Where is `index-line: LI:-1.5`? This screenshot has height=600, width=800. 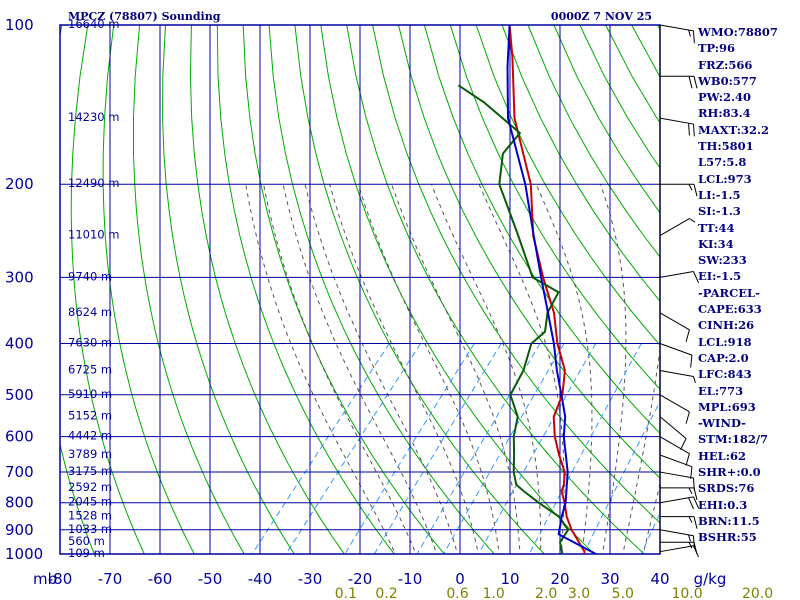 index-line: LI:-1.5 is located at coordinates (719, 194).